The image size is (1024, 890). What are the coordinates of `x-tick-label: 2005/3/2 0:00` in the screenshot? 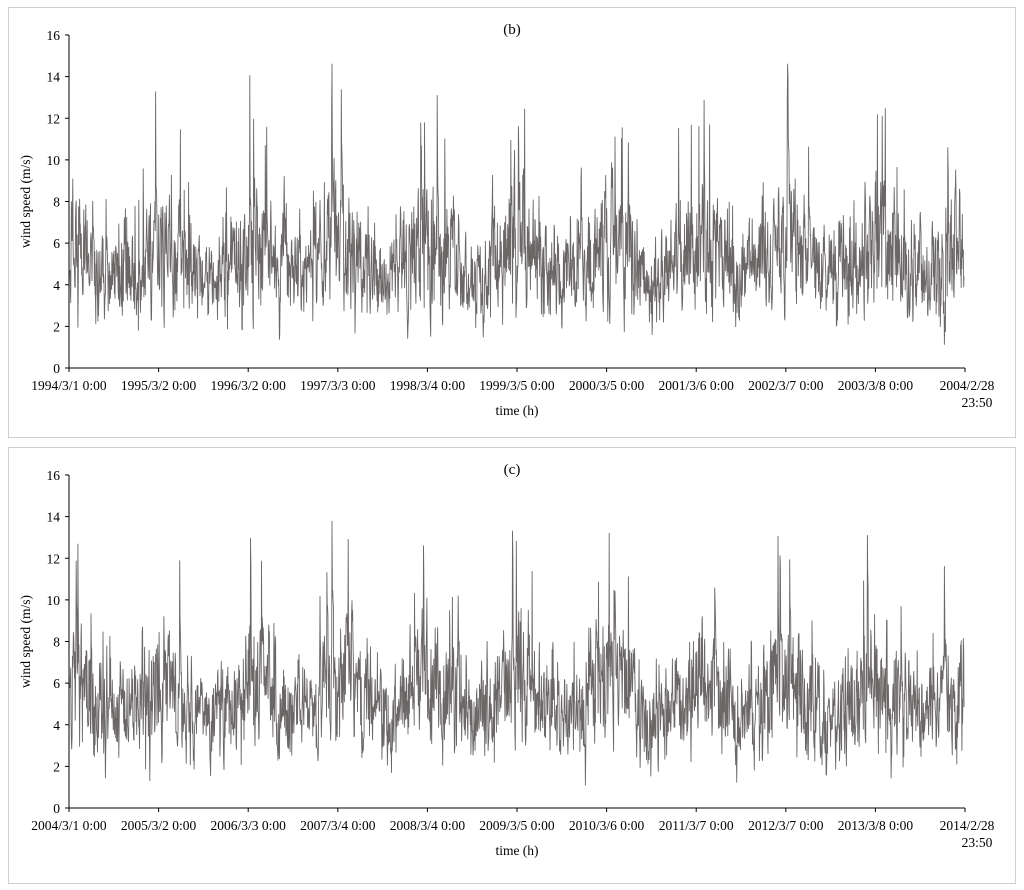 It's located at (159, 825).